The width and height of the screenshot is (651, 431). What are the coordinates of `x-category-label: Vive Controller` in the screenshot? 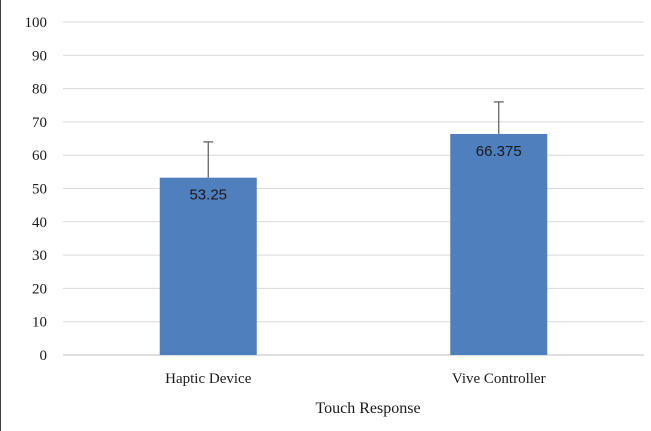 It's located at (499, 379).